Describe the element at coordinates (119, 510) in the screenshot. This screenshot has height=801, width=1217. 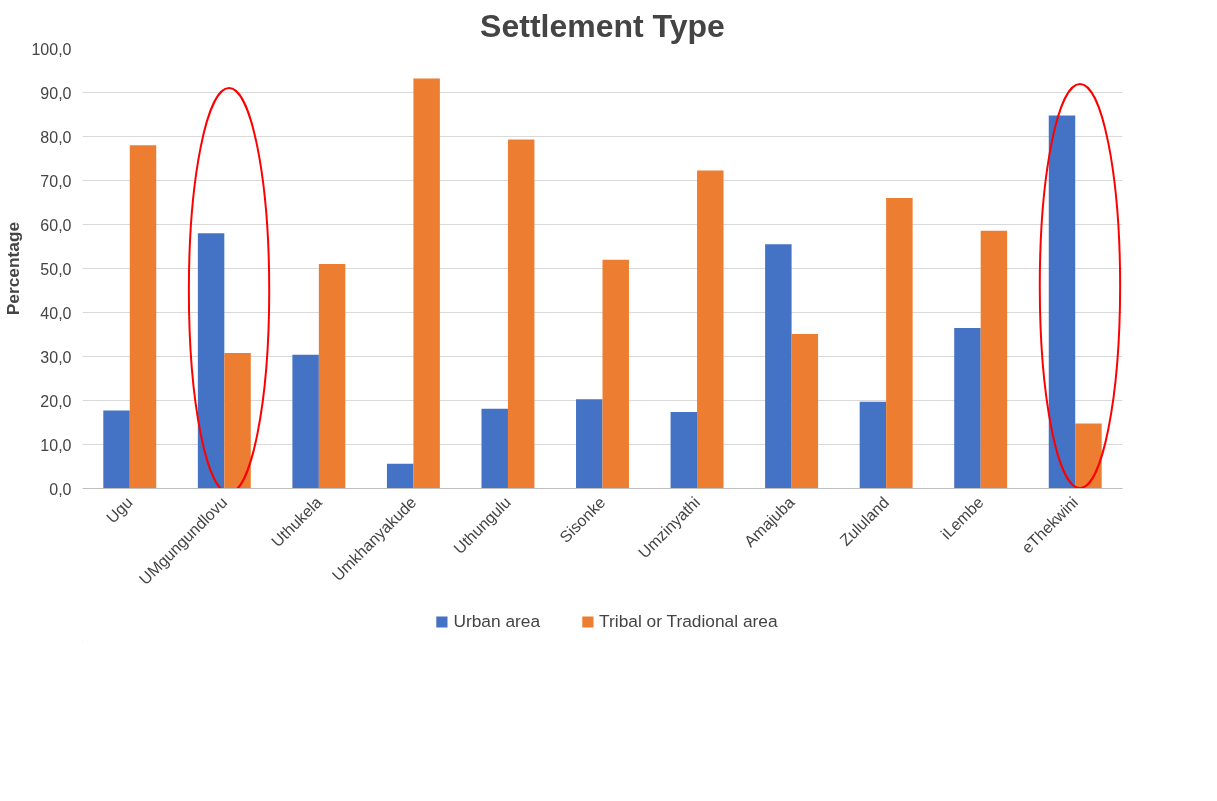
I see `x-tick-label: Ugu` at that location.